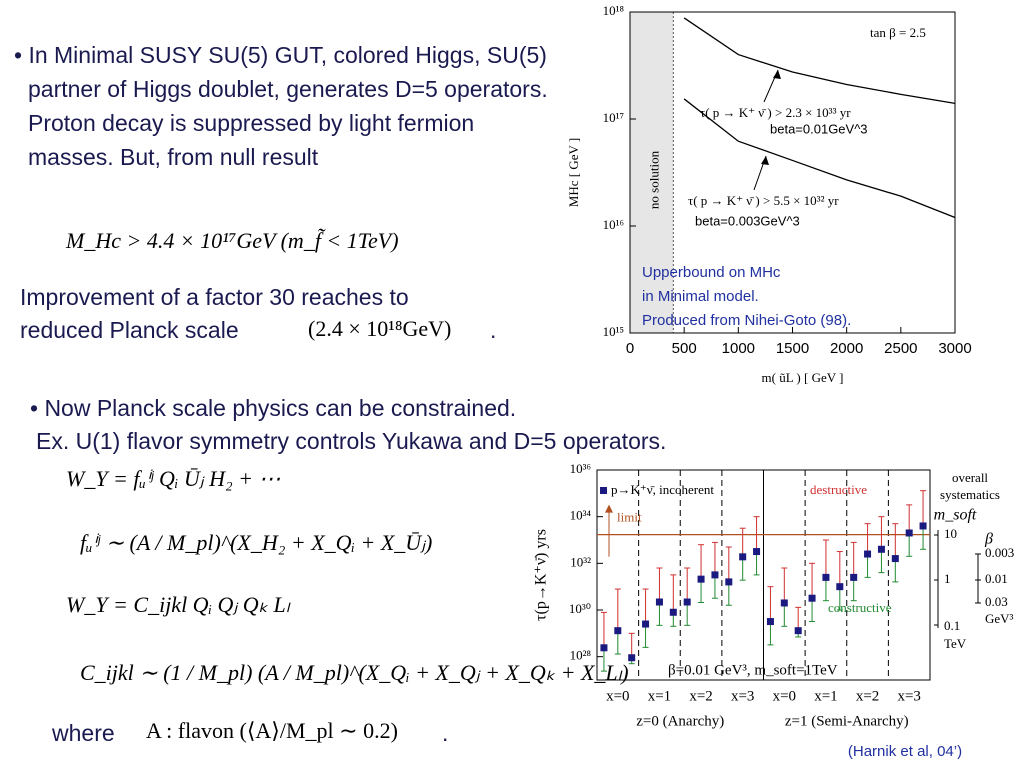  What do you see at coordinates (711, 272) in the screenshot?
I see `note: Upperbound on MHc` at bounding box center [711, 272].